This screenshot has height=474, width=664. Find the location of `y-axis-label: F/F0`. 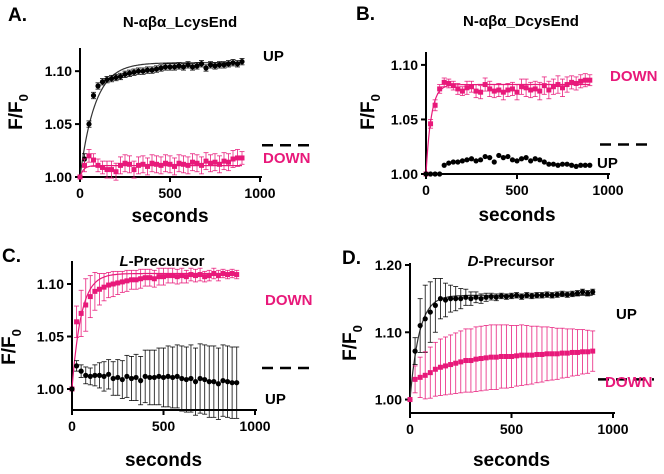

y-axis-label: F/F0 is located at coordinates (18, 112).